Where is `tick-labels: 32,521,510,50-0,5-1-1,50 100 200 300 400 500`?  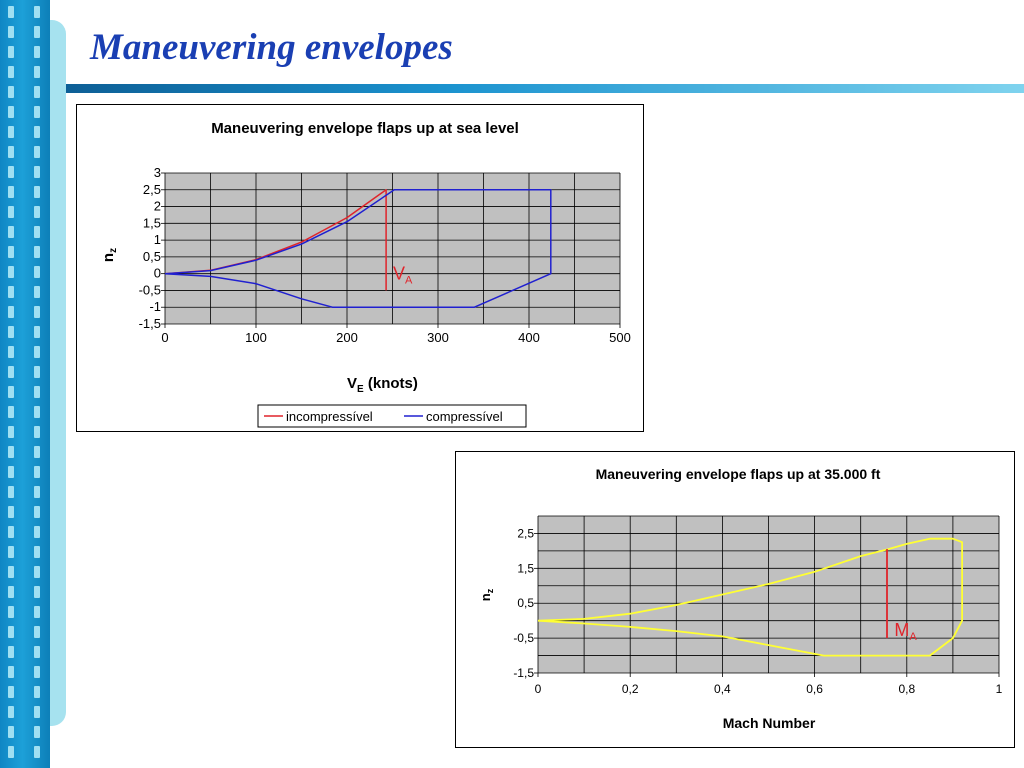
tick-labels: 32,521,510,50-0,5-1-1,50 100 200 300 400 500 is located at coordinates (385, 255).